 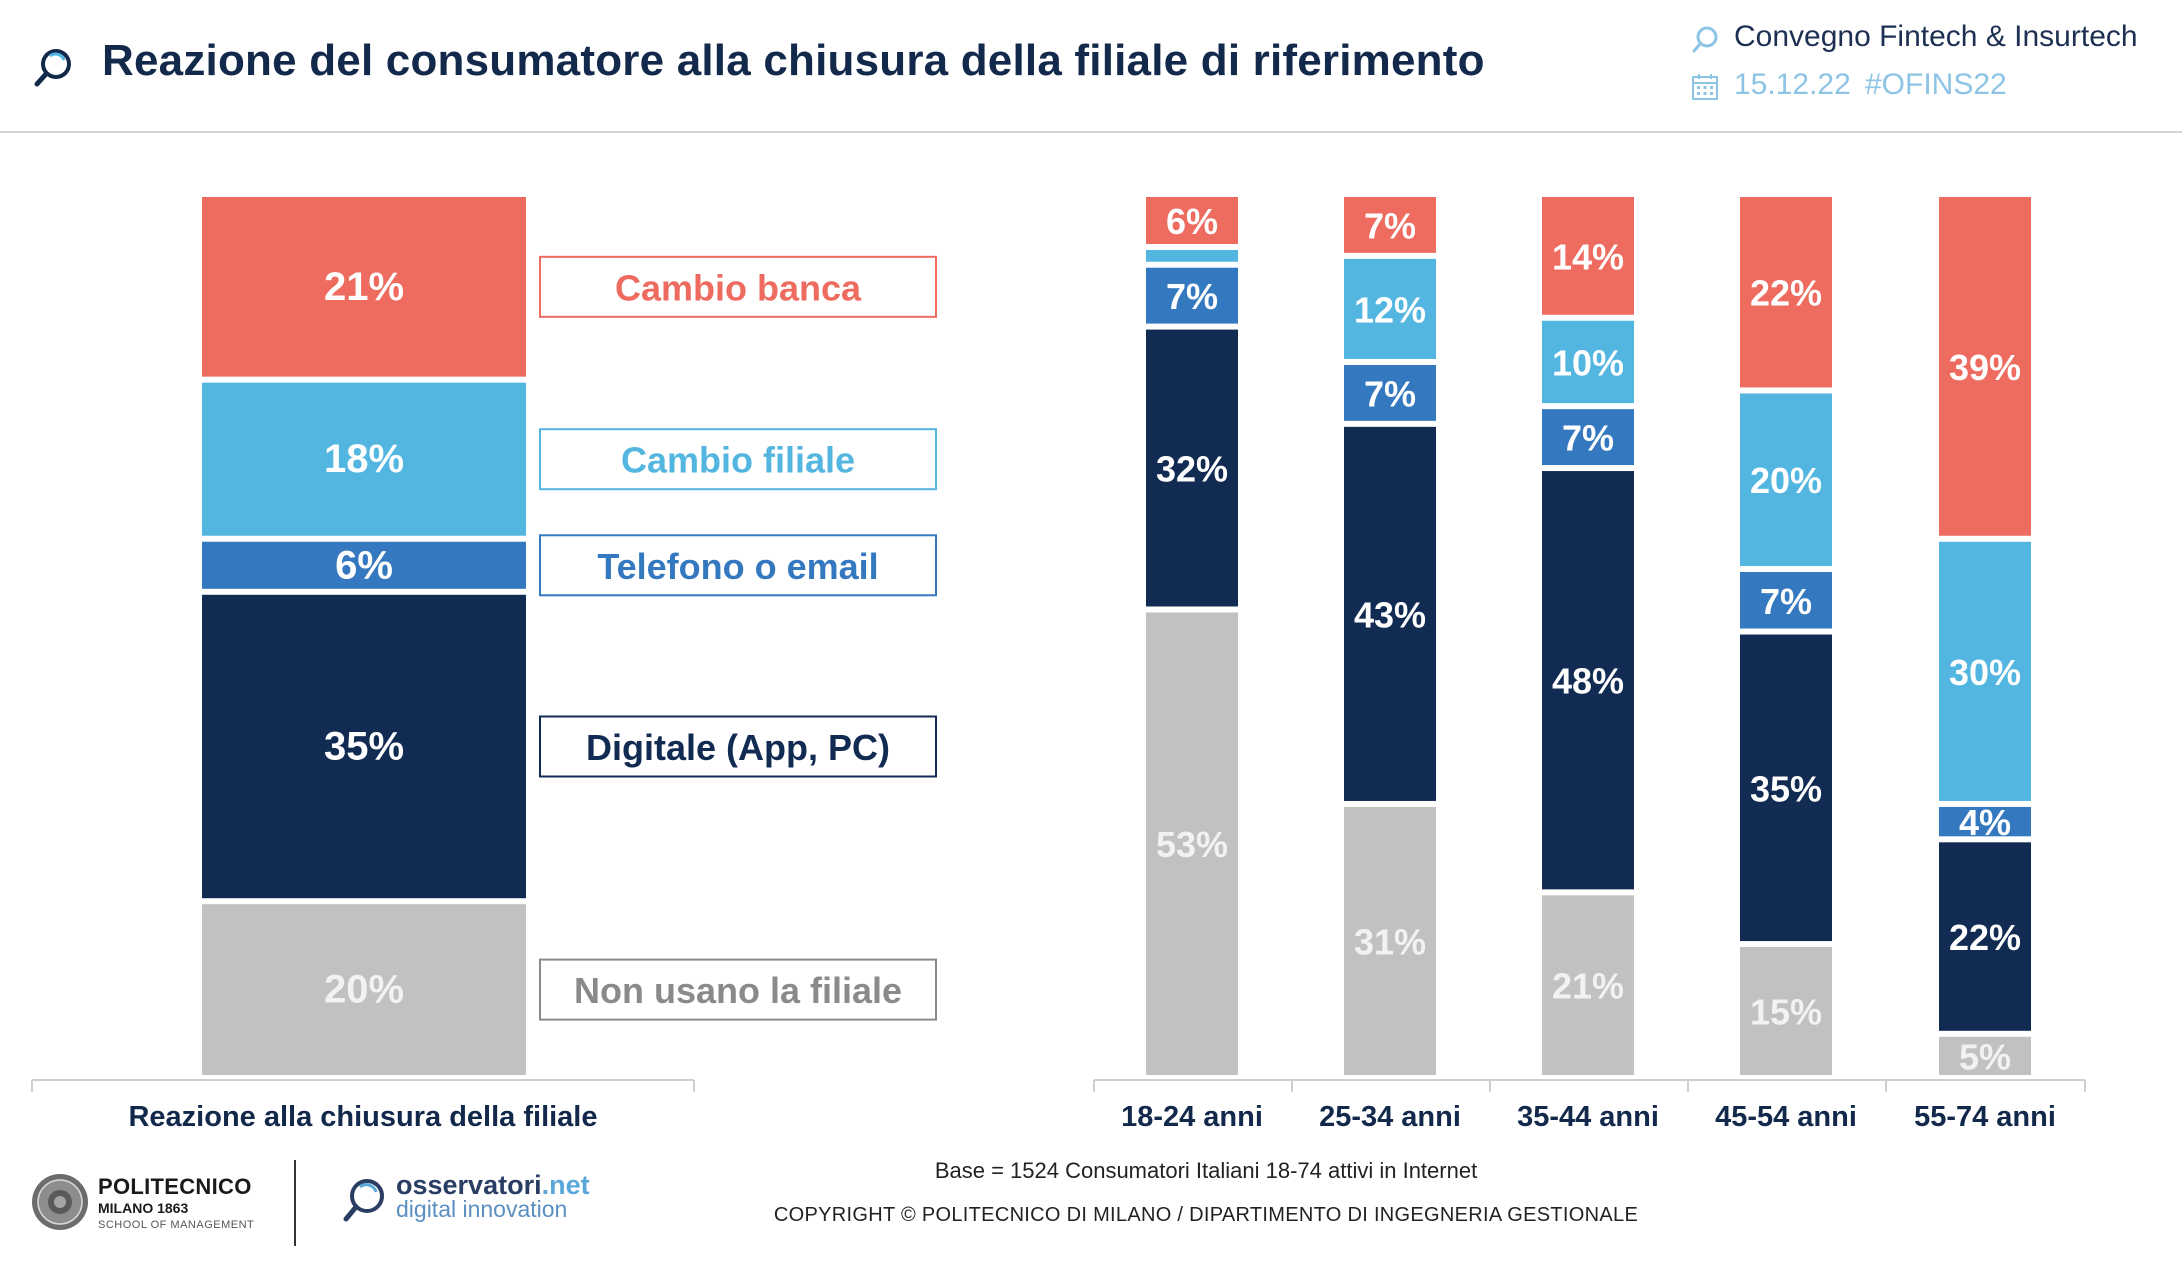 I want to click on bar-25-34-anni-digitale-app-pc, so click(x=1390, y=613).